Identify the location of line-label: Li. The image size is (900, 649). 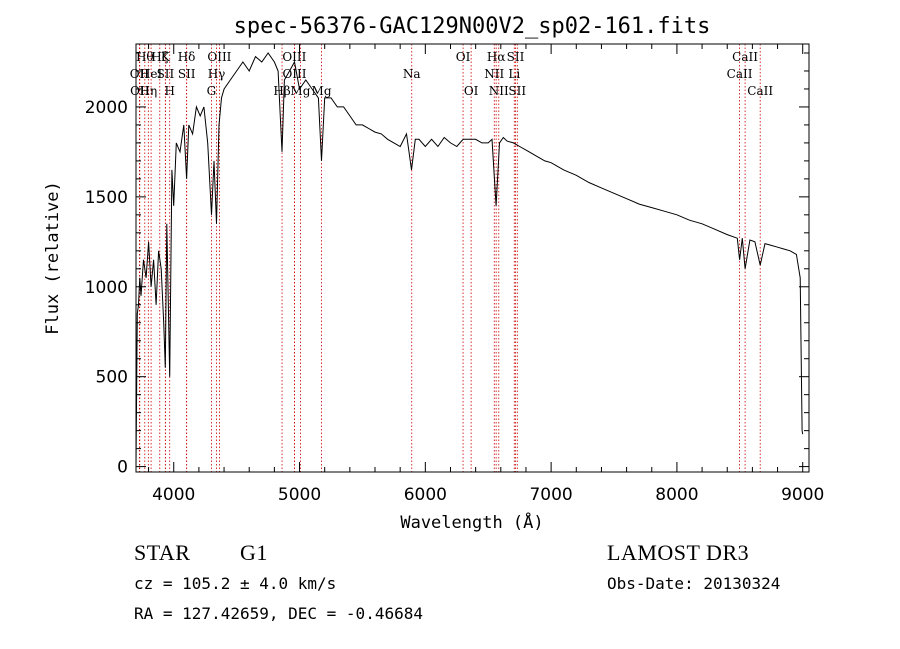
(514, 74).